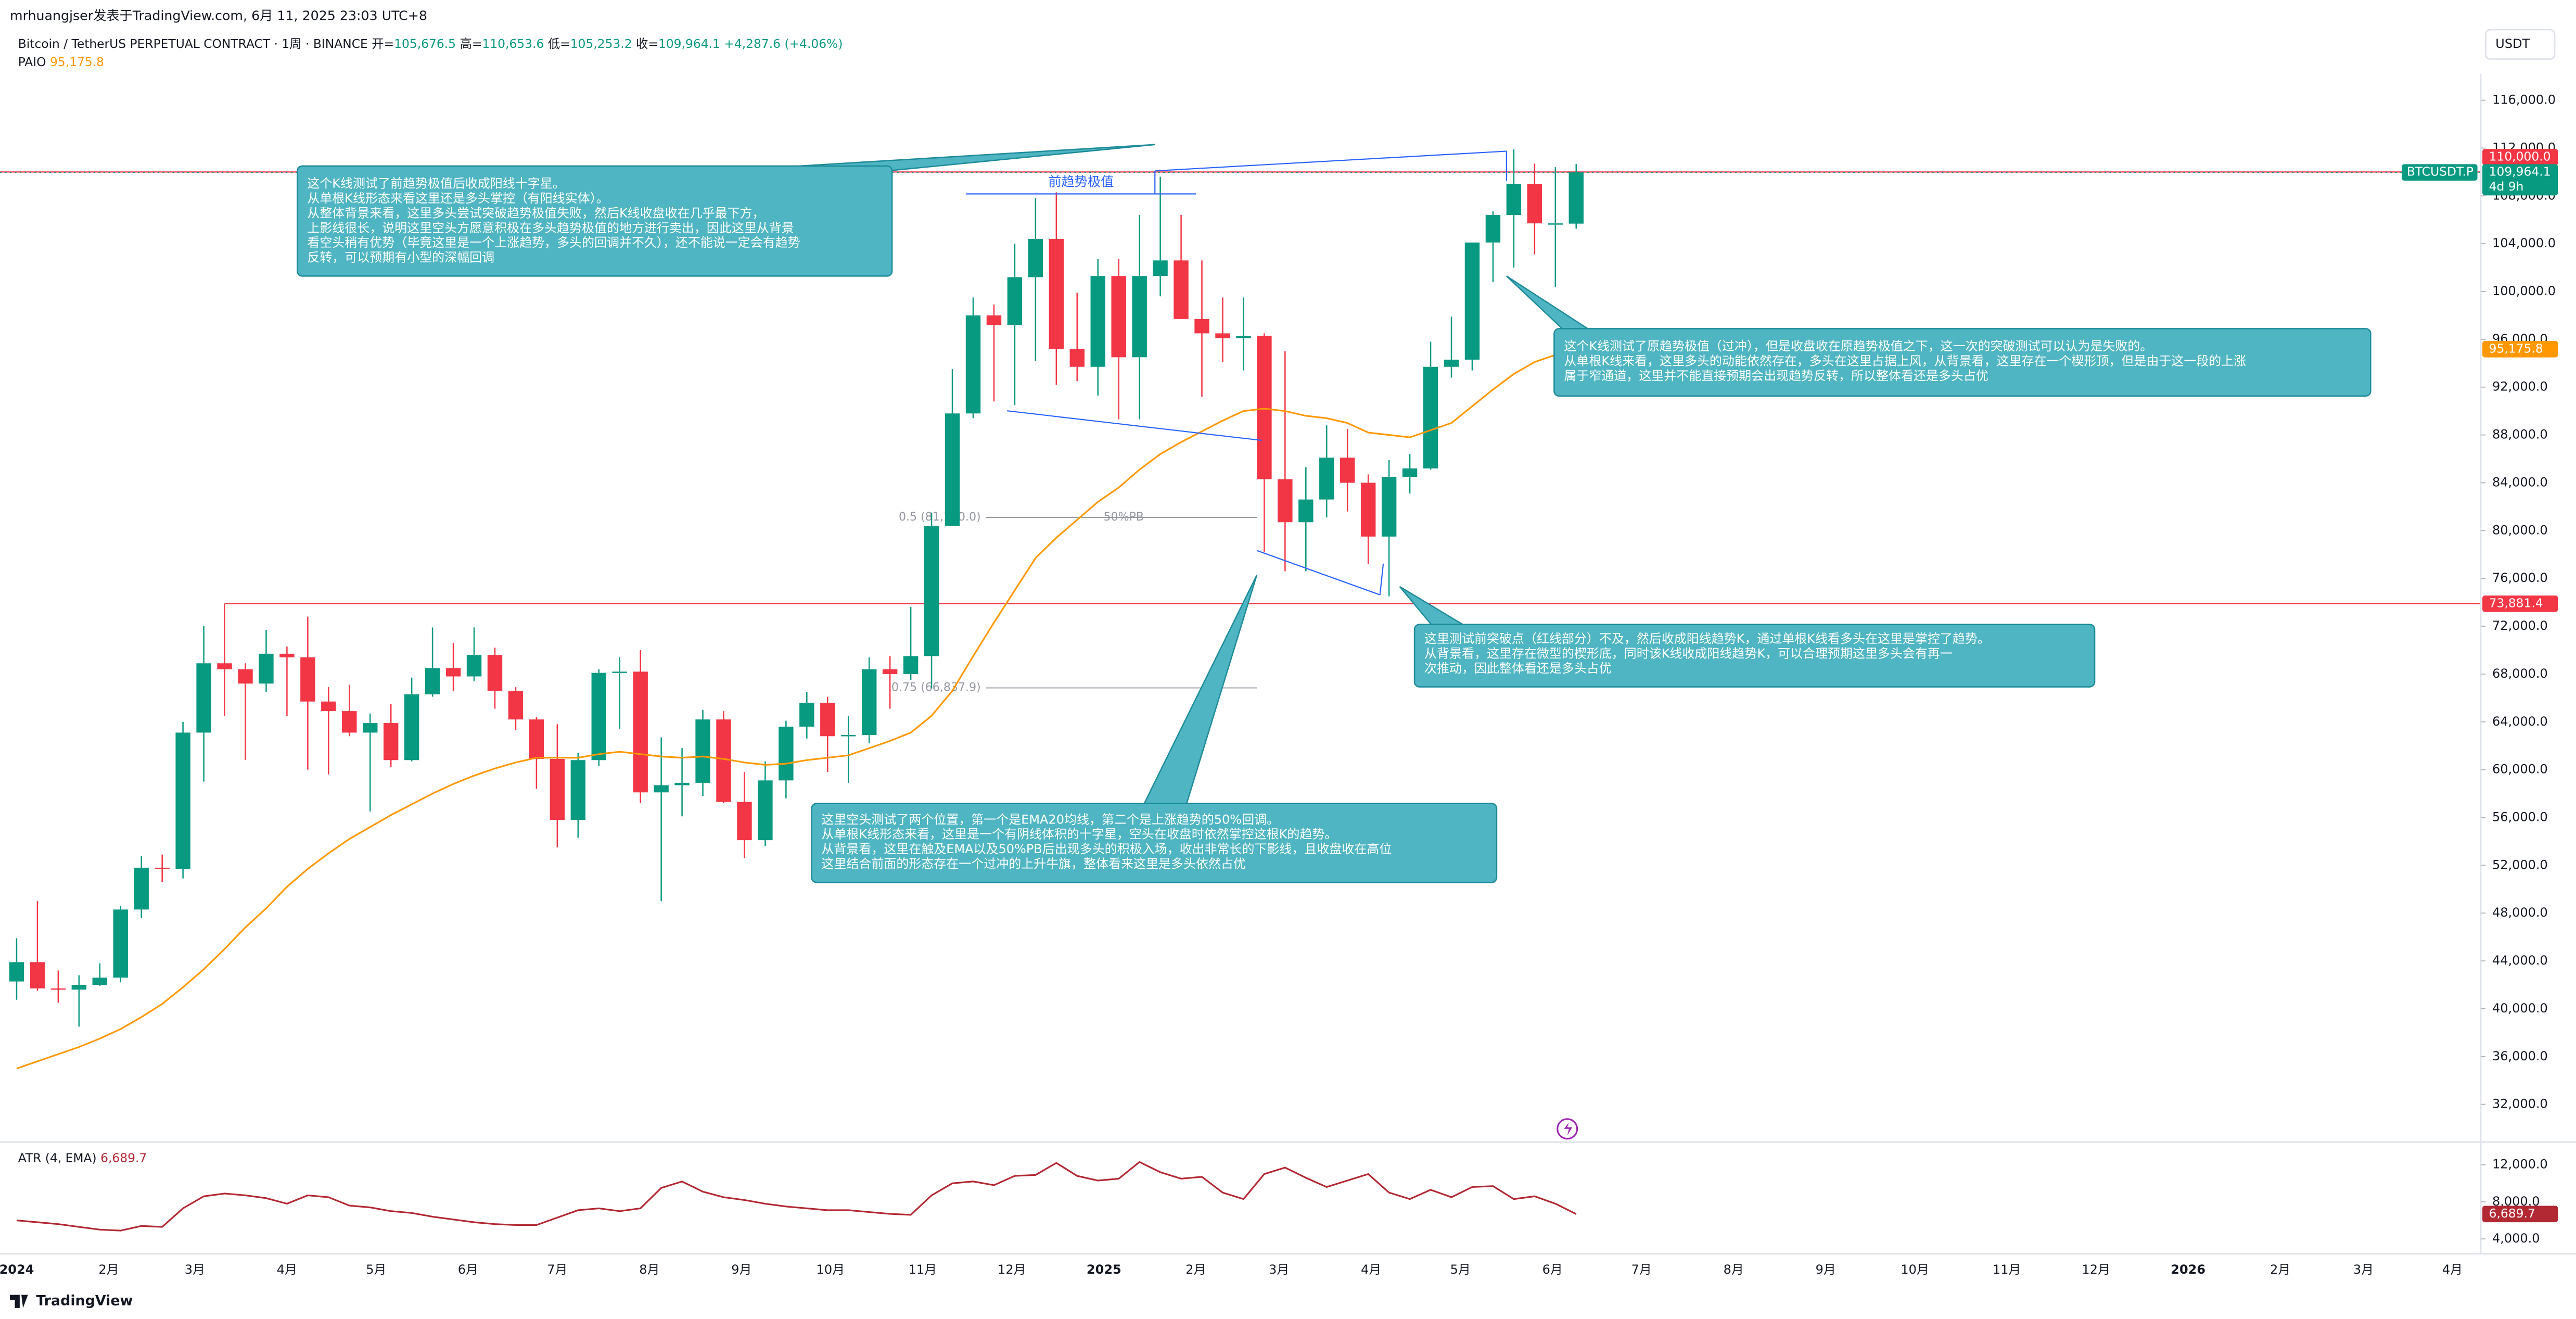 This screenshot has width=2576, height=1319. I want to click on price-badge, so click(2520, 157).